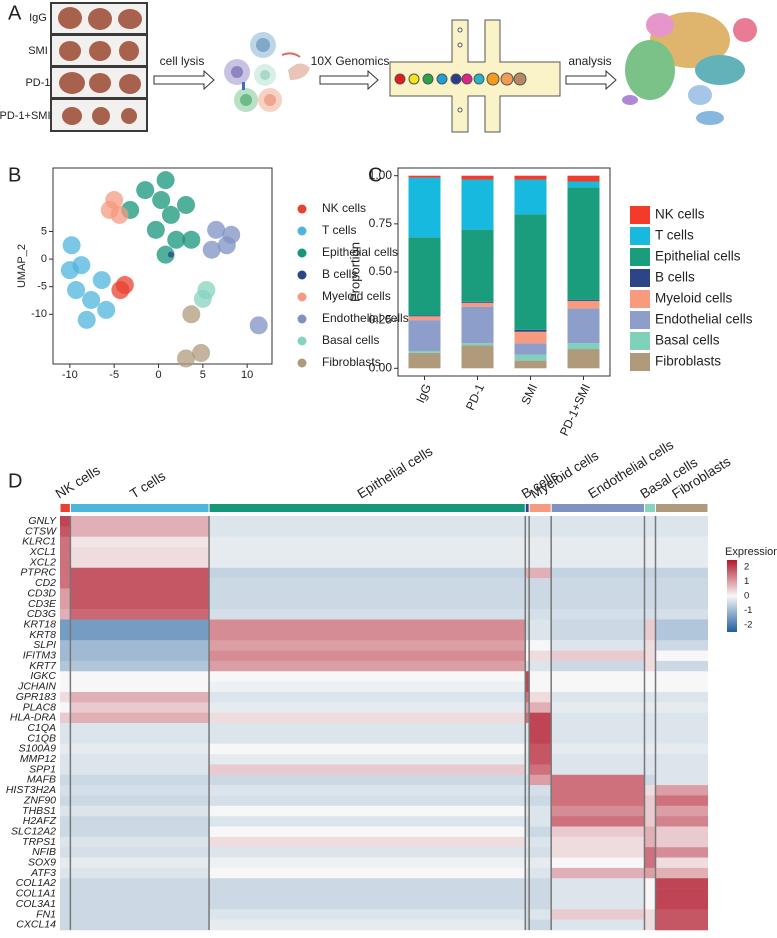 This screenshot has height=938, width=777. What do you see at coordinates (385, 80) in the screenshot?
I see `arrows` at bounding box center [385, 80].